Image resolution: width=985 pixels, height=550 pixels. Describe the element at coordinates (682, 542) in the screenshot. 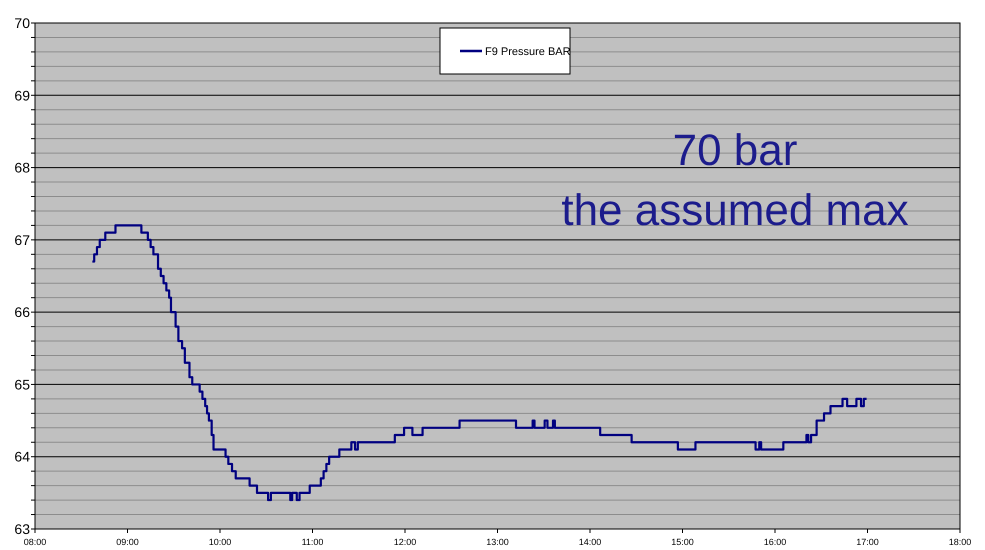

I see `x-tick-label: 15:00` at that location.